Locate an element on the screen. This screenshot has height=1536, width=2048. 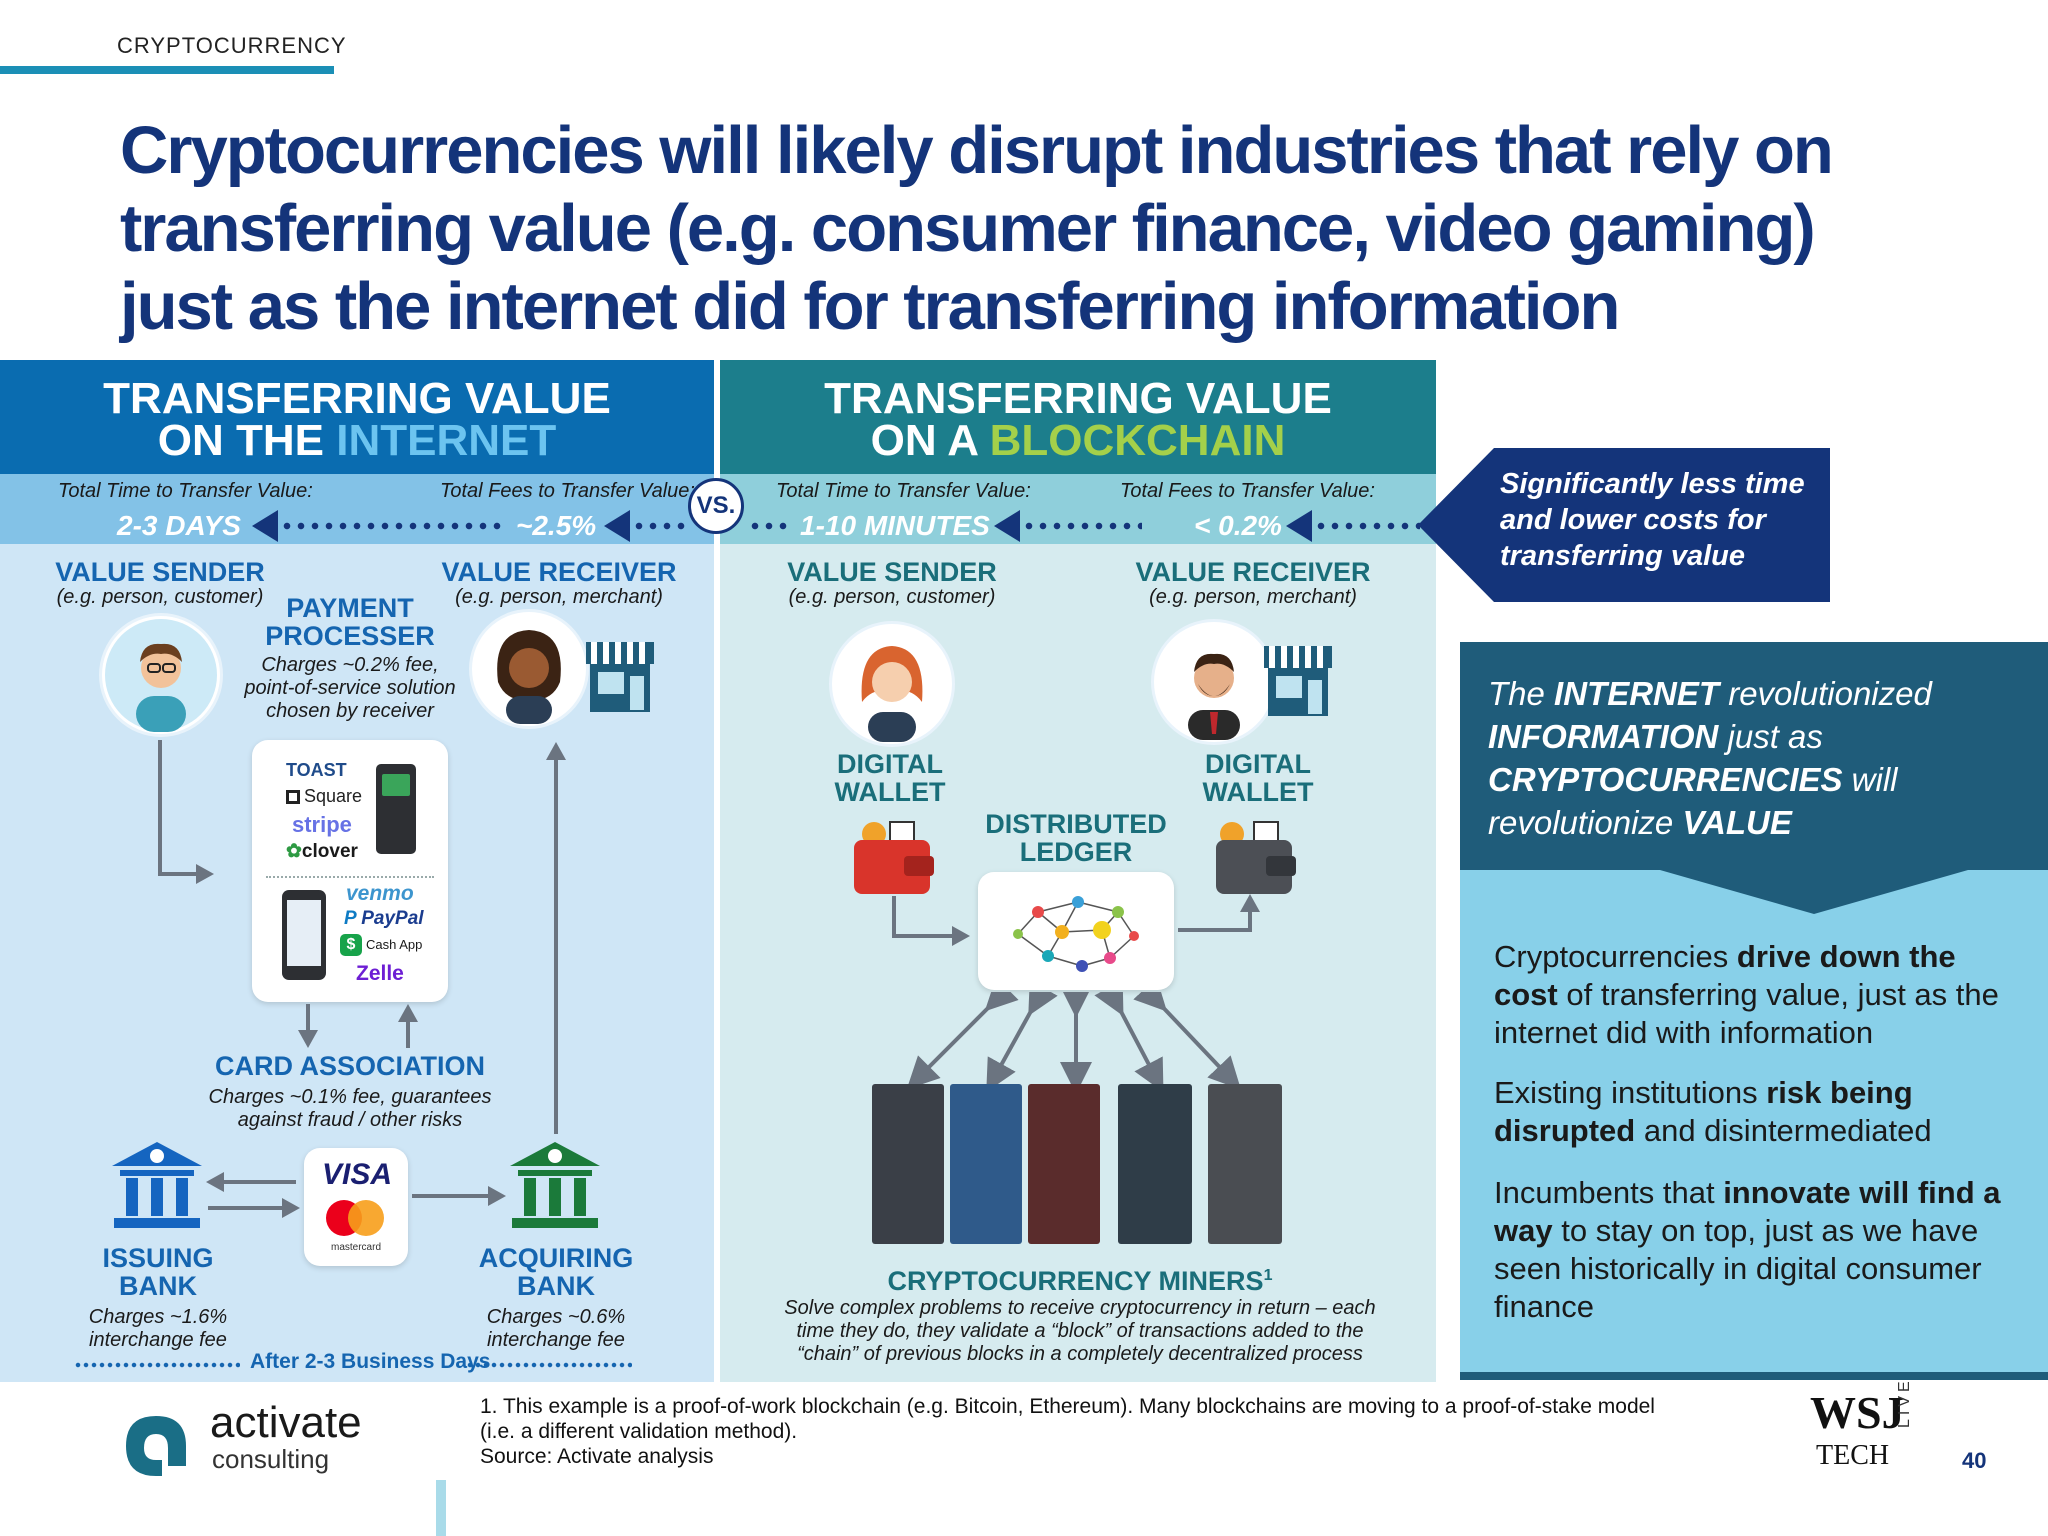
sidebar-head-part: The is located at coordinates (1521, 693).